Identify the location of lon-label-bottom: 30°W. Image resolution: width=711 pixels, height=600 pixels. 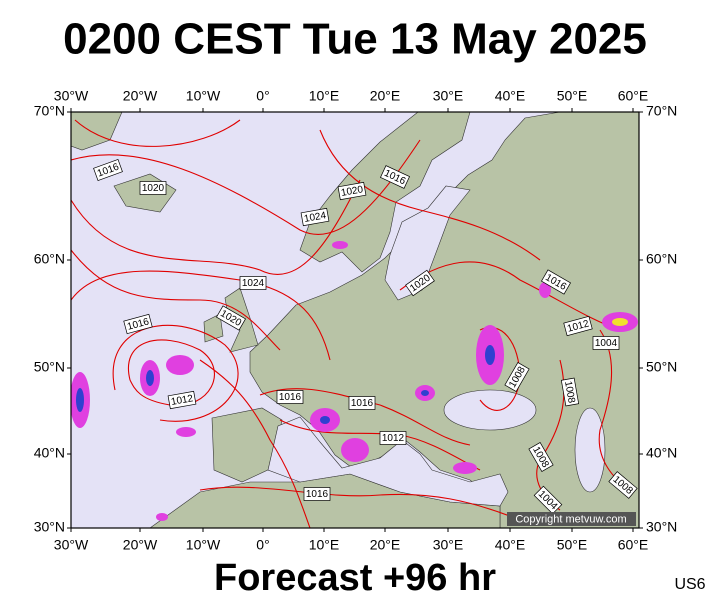
(71, 545).